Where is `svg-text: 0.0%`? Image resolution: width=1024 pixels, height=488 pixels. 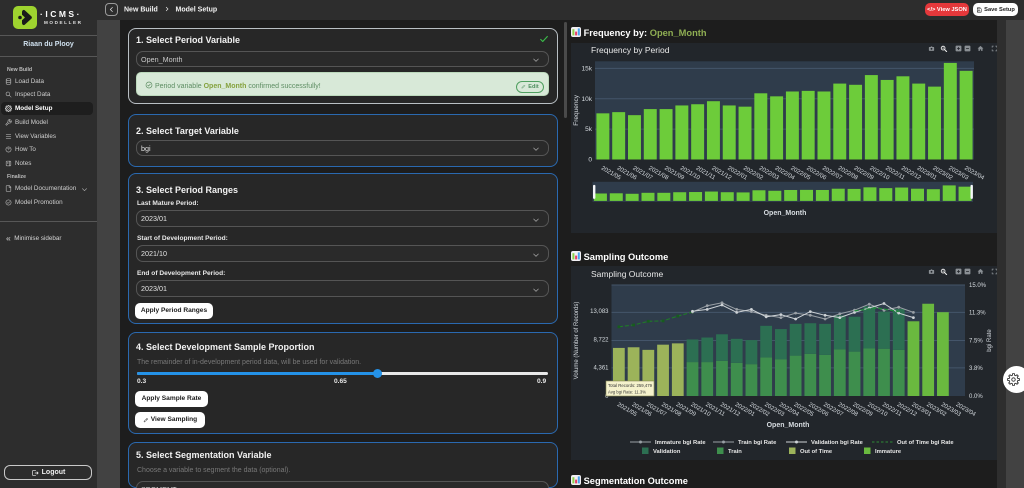
svg-text: 0.0% is located at coordinates (976, 397).